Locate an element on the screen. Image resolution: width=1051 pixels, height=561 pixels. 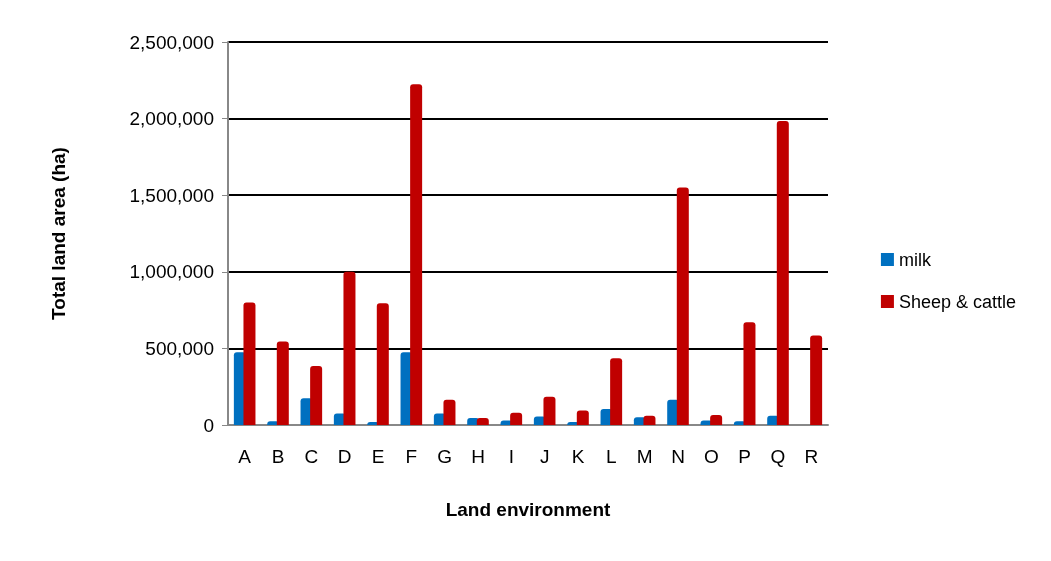
x-tick-label: N is located at coordinates (678, 456).